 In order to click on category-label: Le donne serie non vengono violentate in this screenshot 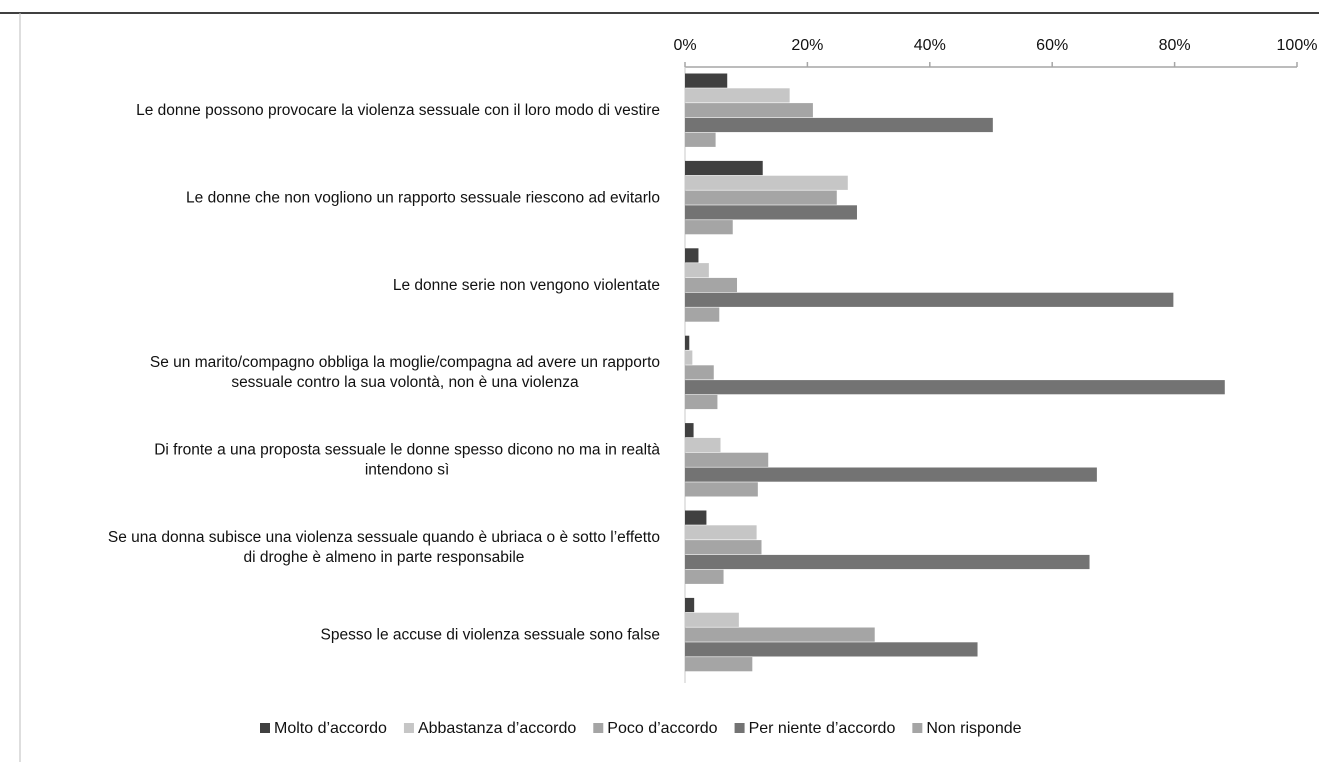, I will do `click(526, 285)`.